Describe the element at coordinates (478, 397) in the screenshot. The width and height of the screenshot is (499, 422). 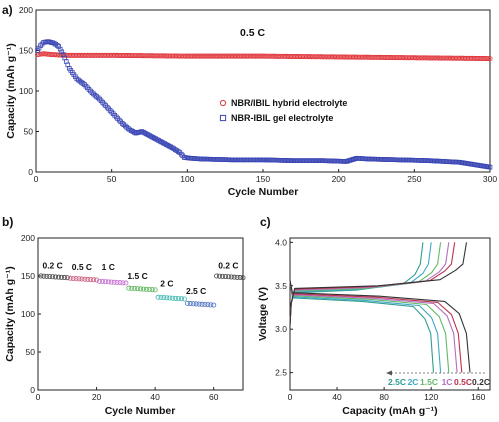
I see `x-tick-label: 160` at that location.